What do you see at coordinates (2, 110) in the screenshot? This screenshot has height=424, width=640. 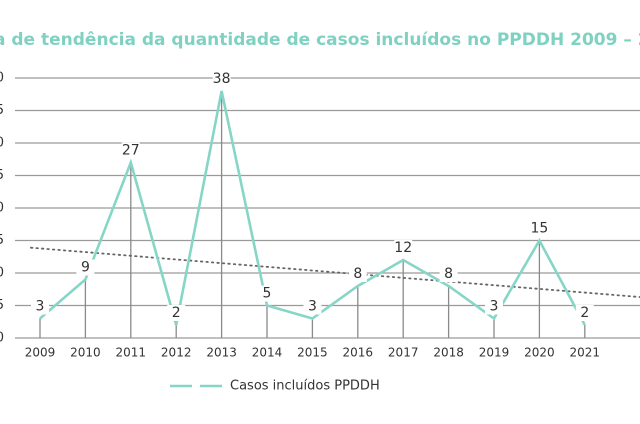 I see `y-tick-label: 35` at bounding box center [2, 110].